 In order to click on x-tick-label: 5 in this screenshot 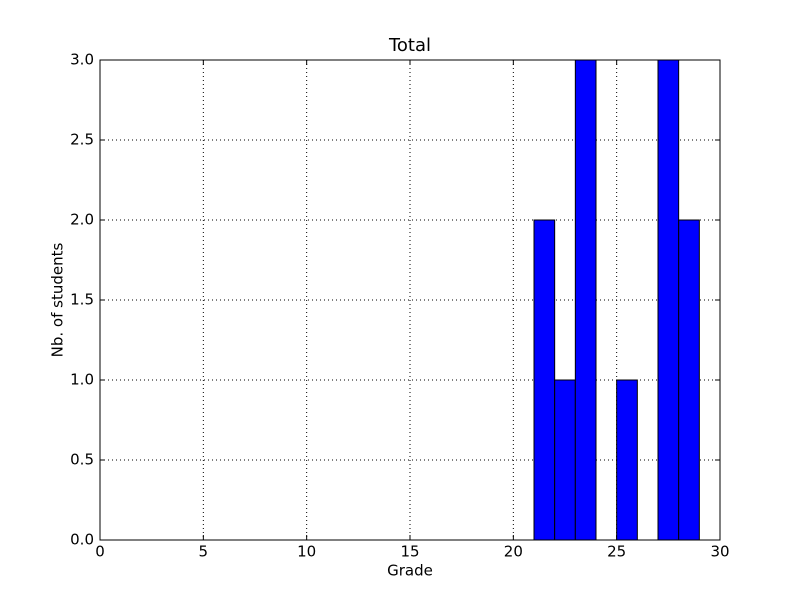, I will do `click(204, 552)`.